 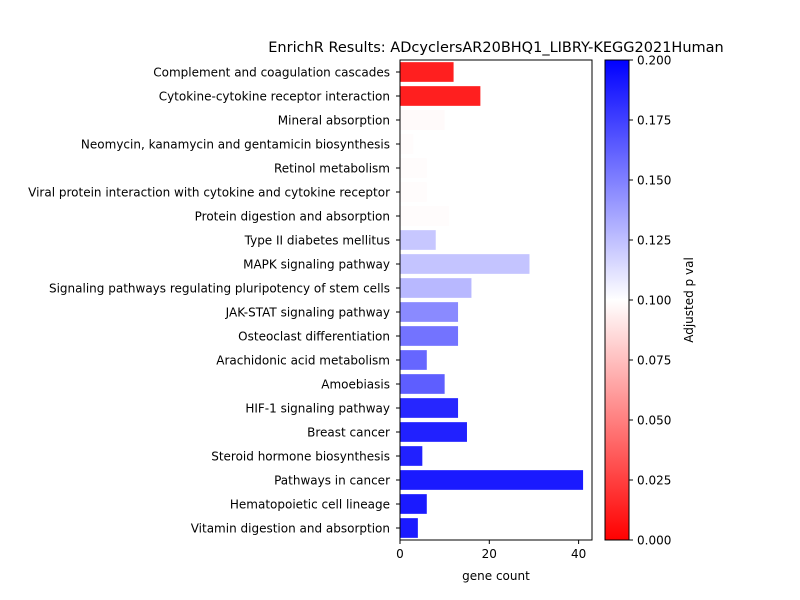 What do you see at coordinates (307, 313) in the screenshot?
I see `y-tick-label: JAK-STAT signaling pathway` at bounding box center [307, 313].